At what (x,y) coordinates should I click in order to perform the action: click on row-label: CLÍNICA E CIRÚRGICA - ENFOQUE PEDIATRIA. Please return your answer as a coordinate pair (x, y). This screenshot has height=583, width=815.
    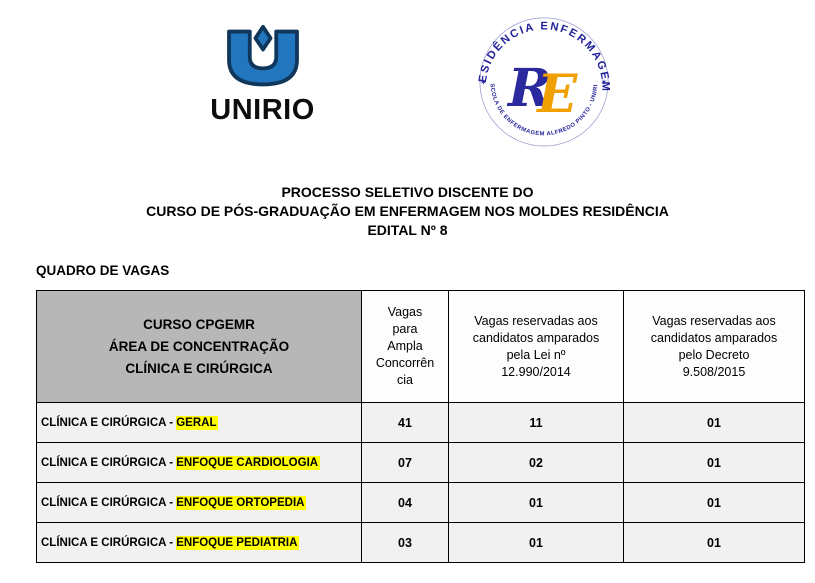
    Looking at the image, I should click on (199, 542).